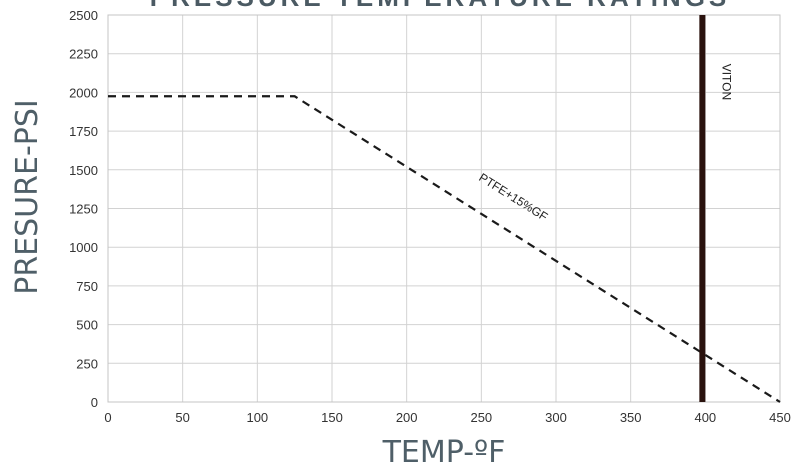 This screenshot has width=804, height=465. I want to click on y-axis-title: PRESURE-PSI, so click(27, 197).